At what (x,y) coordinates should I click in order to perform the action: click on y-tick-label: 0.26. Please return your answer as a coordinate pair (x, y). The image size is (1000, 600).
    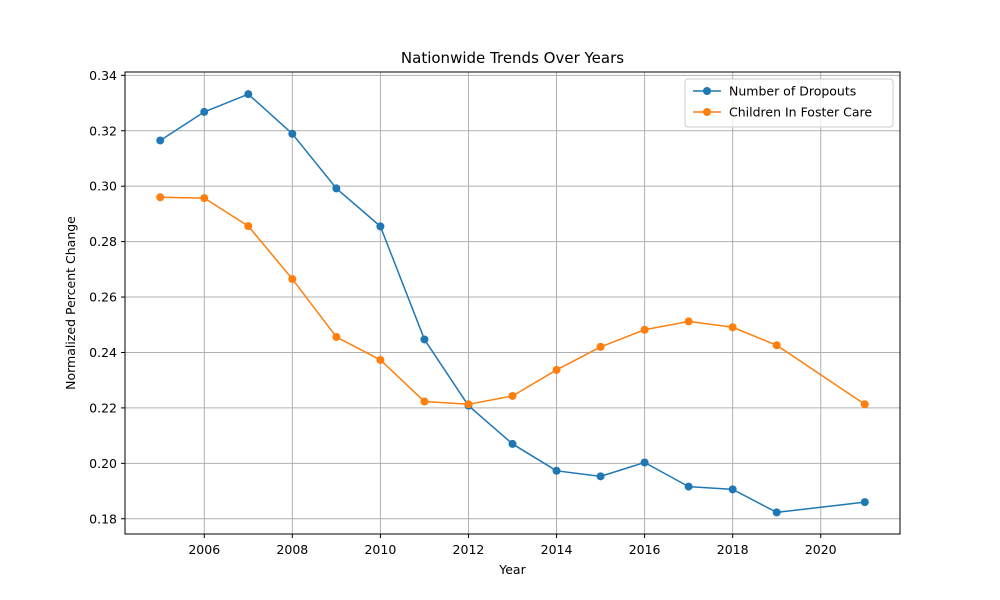
    Looking at the image, I should click on (103, 297).